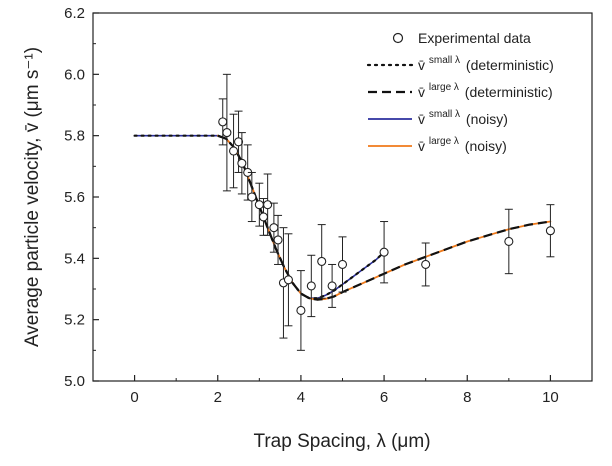  Describe the element at coordinates (487, 119) in the screenshot. I see `legend-suffix-small-noisy: (noisy)` at that location.